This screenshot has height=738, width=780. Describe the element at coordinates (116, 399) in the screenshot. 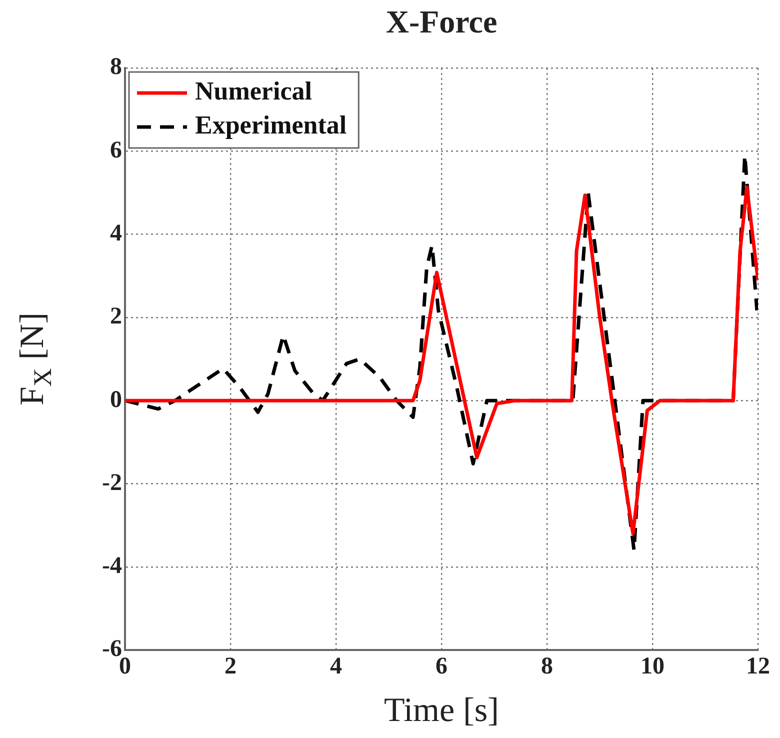

I see `y-tick-label: 0` at that location.